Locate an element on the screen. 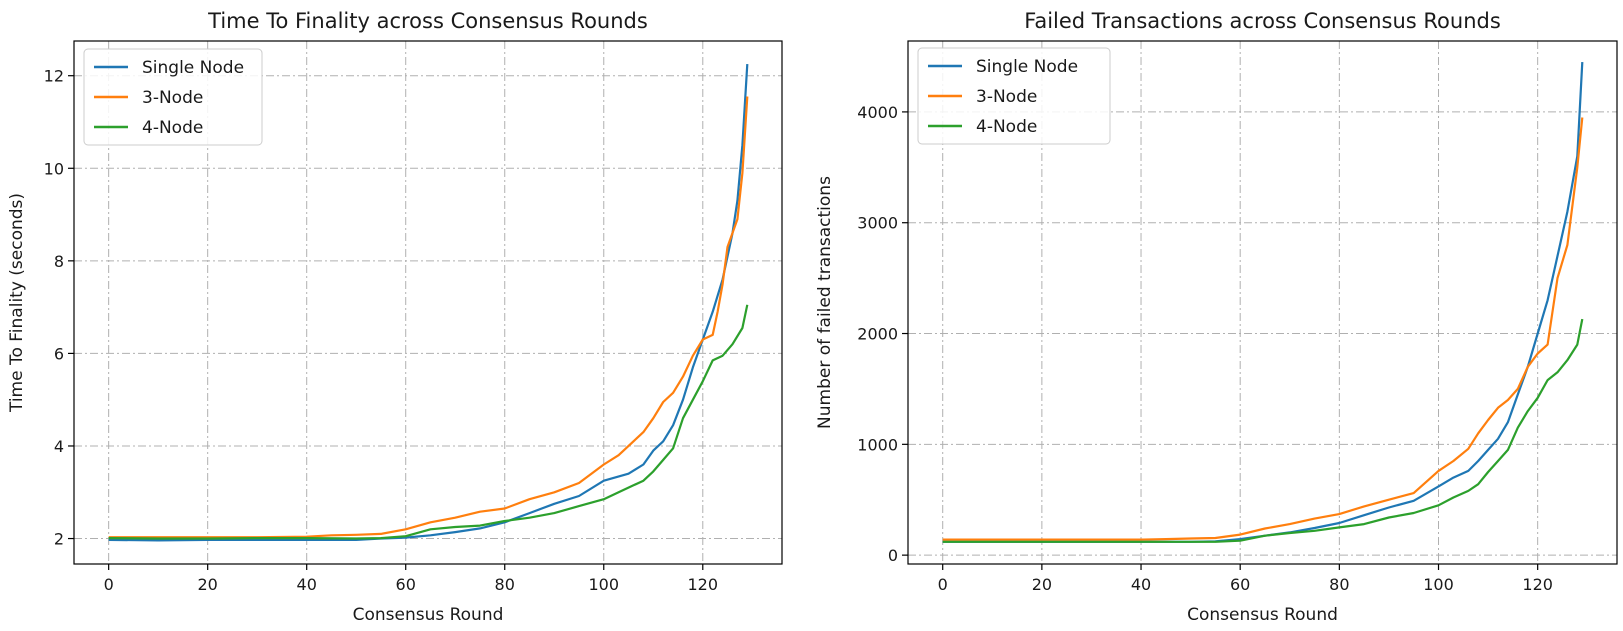 This screenshot has height=631, width=1623. chart-0-y-tick-label: 2 is located at coordinates (59, 539).